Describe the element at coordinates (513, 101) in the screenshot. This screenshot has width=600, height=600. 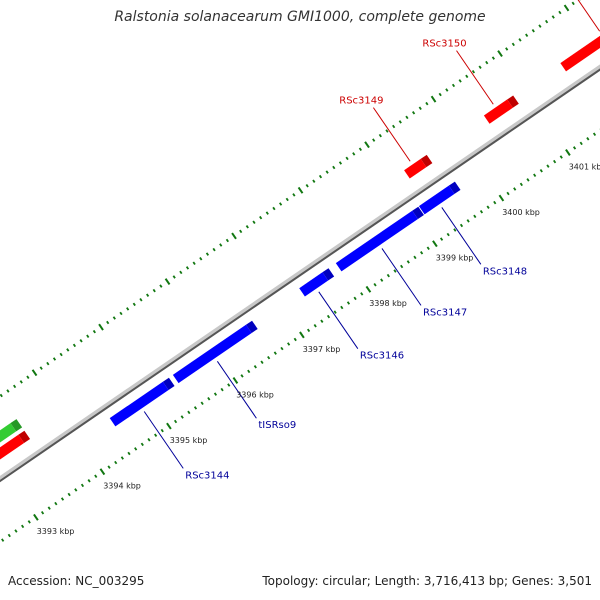
I see `rsc3150-feature-end` at that location.